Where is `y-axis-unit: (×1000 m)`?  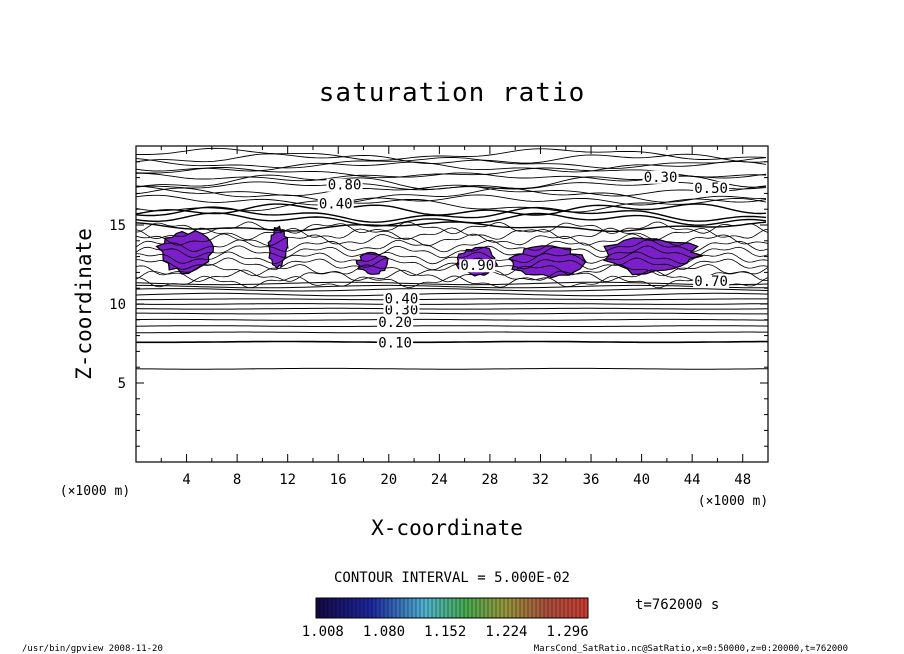 y-axis-unit: (×1000 m) is located at coordinates (95, 491).